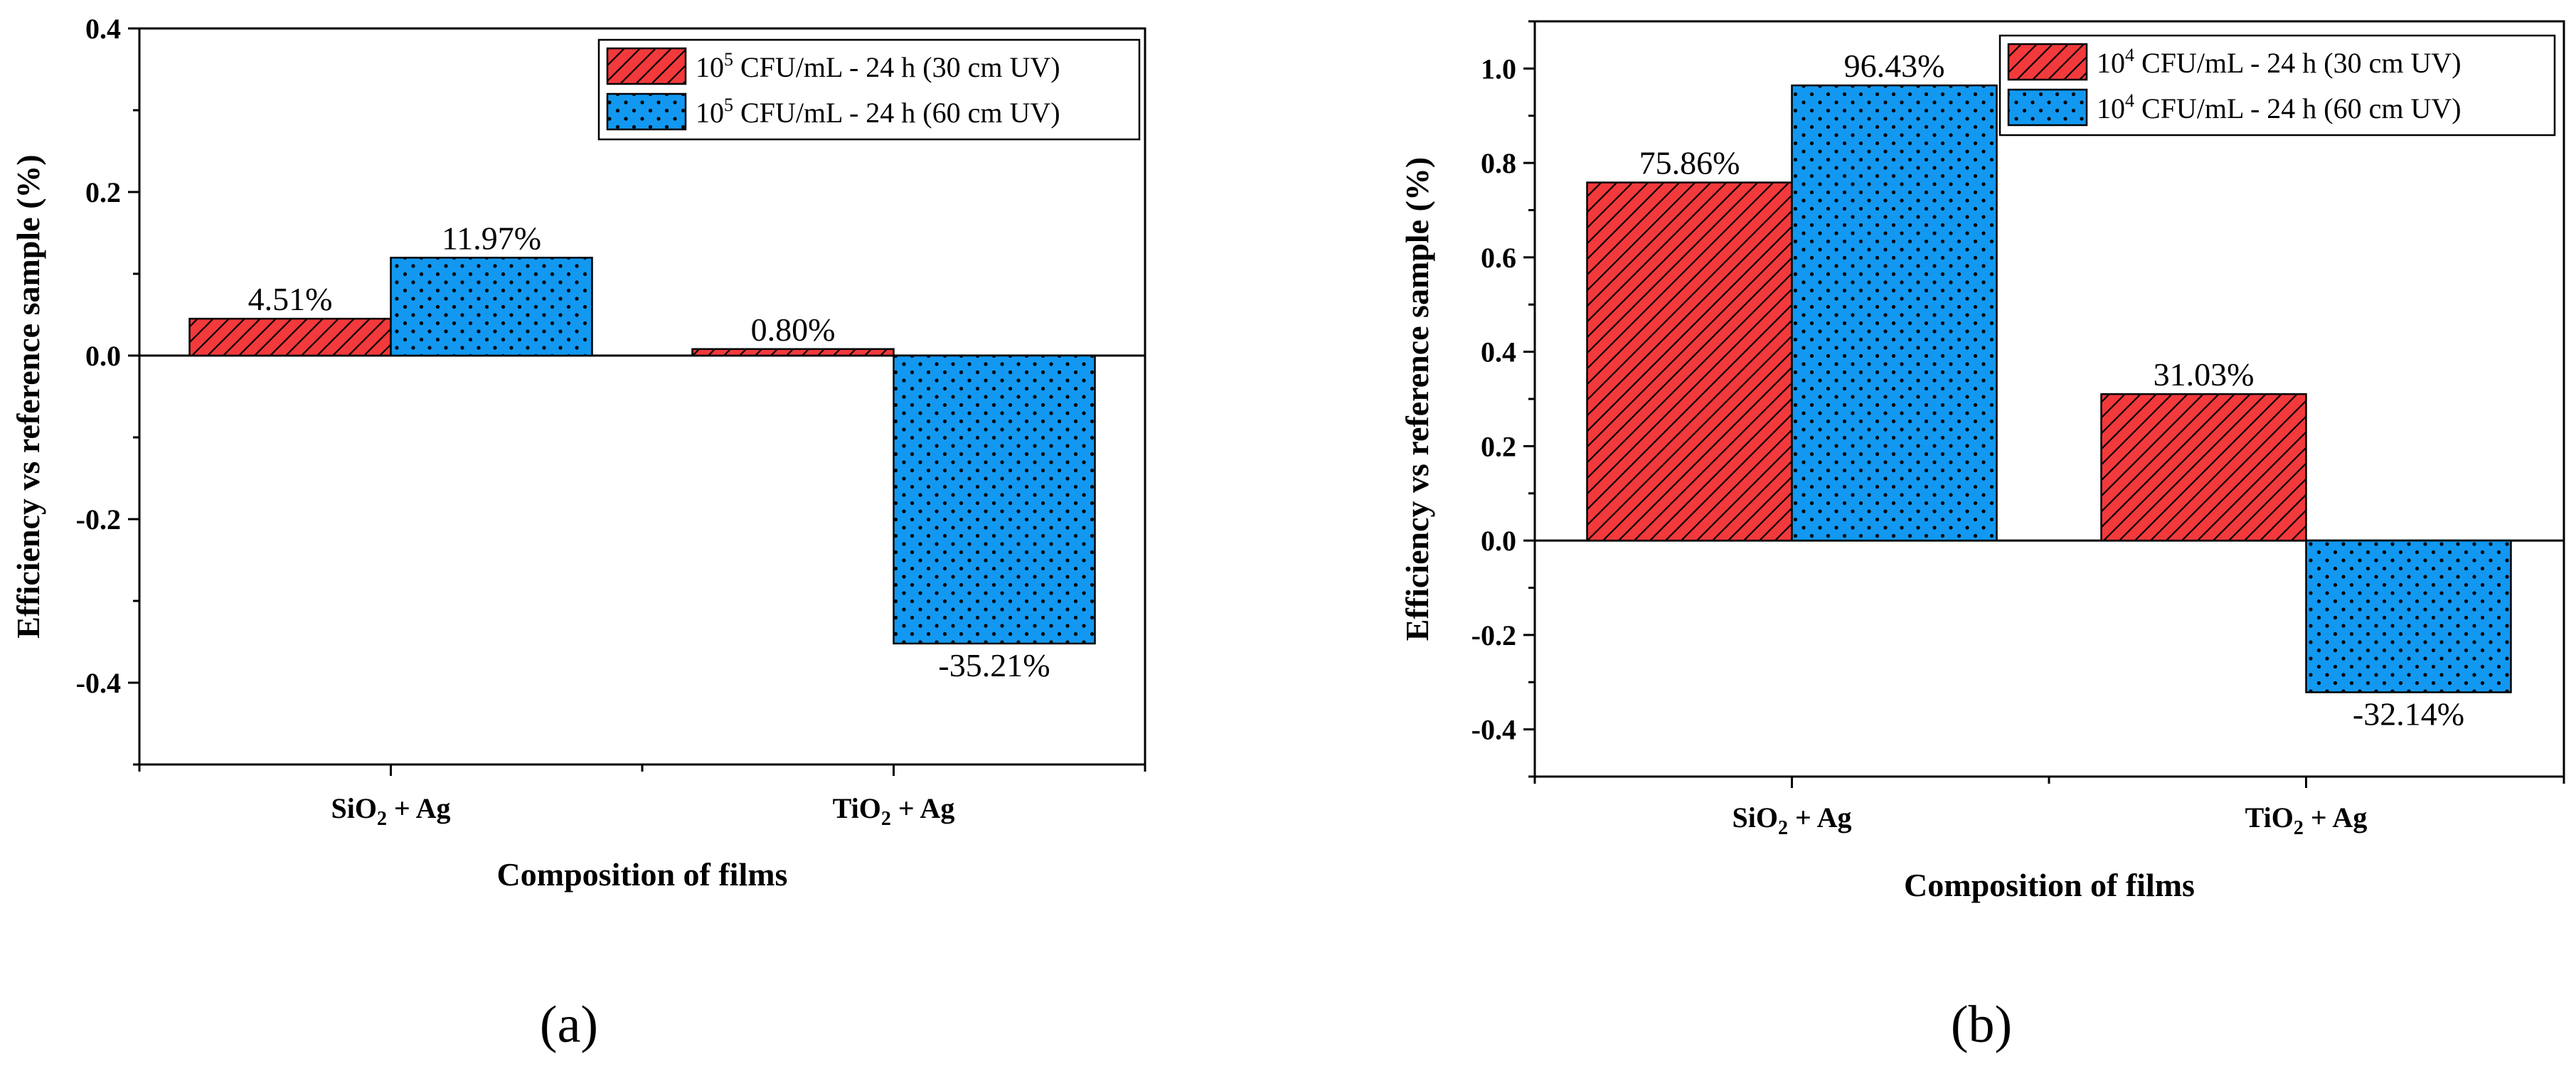 The height and width of the screenshot is (1071, 2576). What do you see at coordinates (1894, 66) in the screenshot?
I see `data-label: 96.43%` at bounding box center [1894, 66].